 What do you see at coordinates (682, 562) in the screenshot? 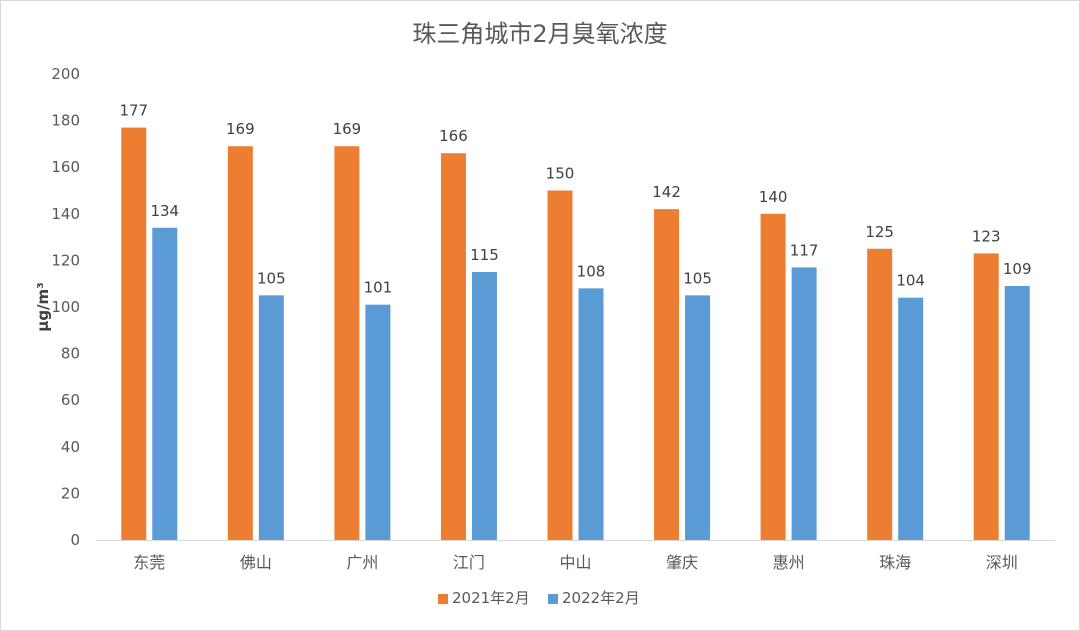
I see `x-tick-label: 肇庆` at bounding box center [682, 562].